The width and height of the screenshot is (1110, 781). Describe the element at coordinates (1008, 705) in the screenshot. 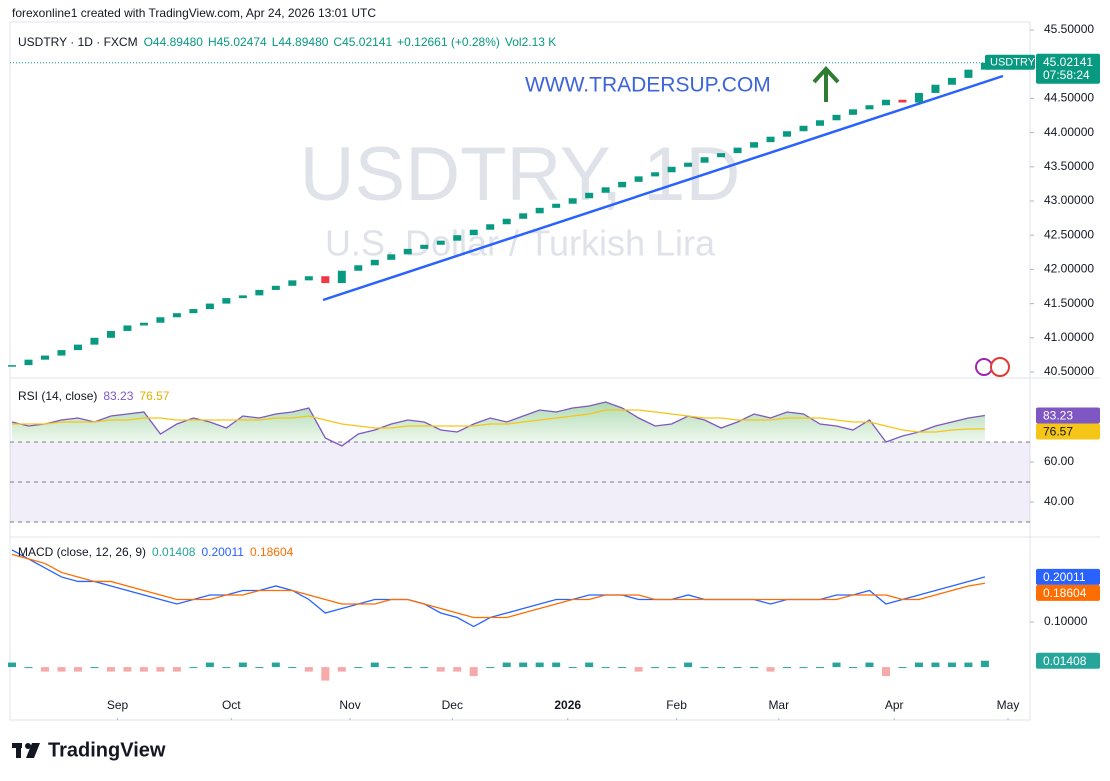

I see `x-tick-label: May` at that location.